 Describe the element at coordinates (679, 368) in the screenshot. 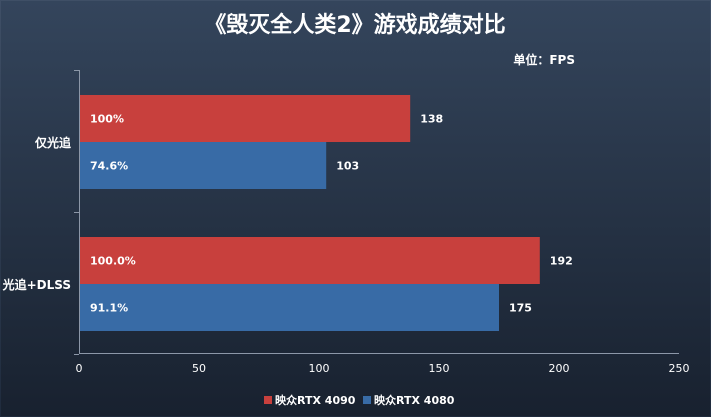

I see `x-tick-label-5: 250` at that location.